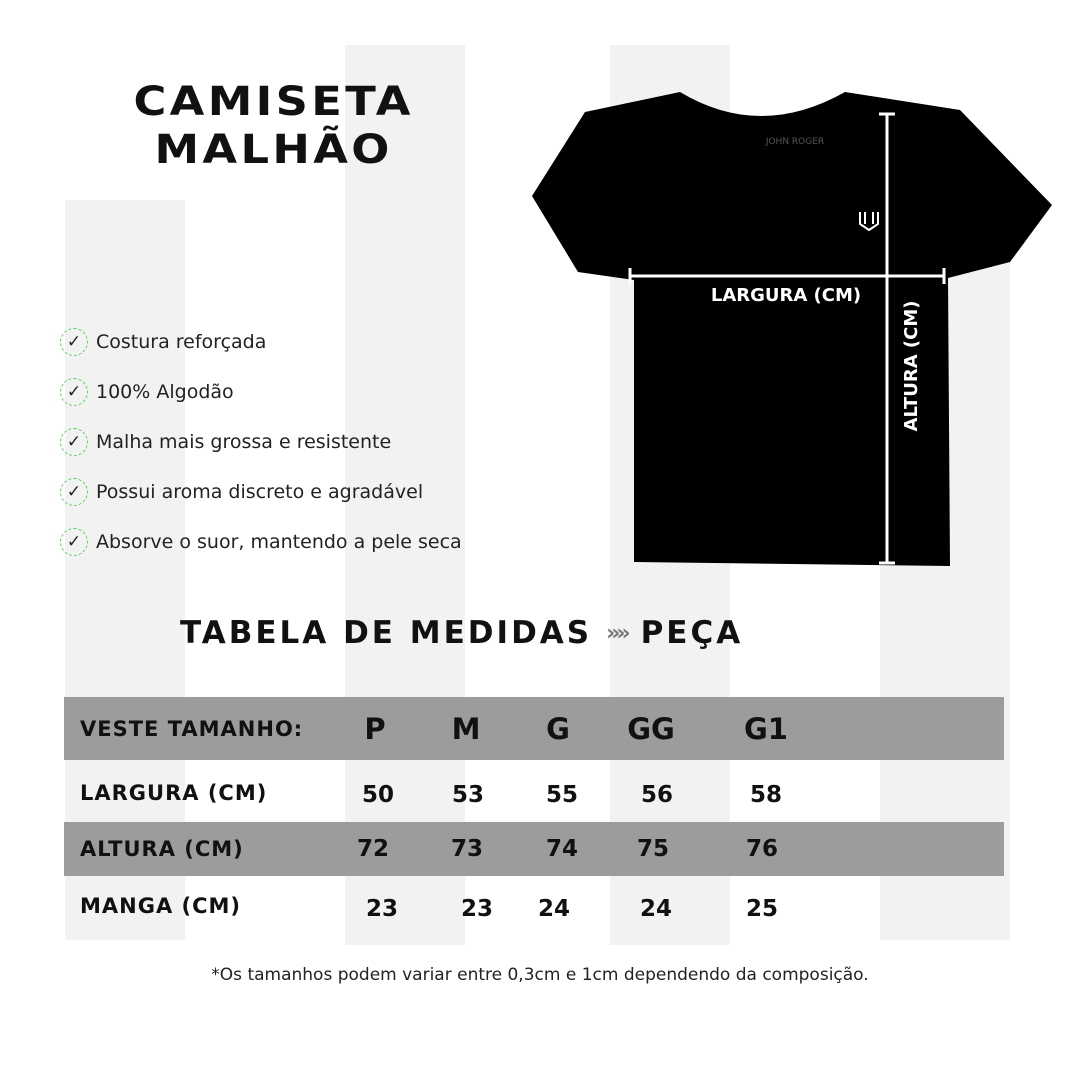 The height and width of the screenshot is (1080, 1080). What do you see at coordinates (279, 542) in the screenshot?
I see `feature-text: Absorve o suor, mantendo a pele seca` at bounding box center [279, 542].